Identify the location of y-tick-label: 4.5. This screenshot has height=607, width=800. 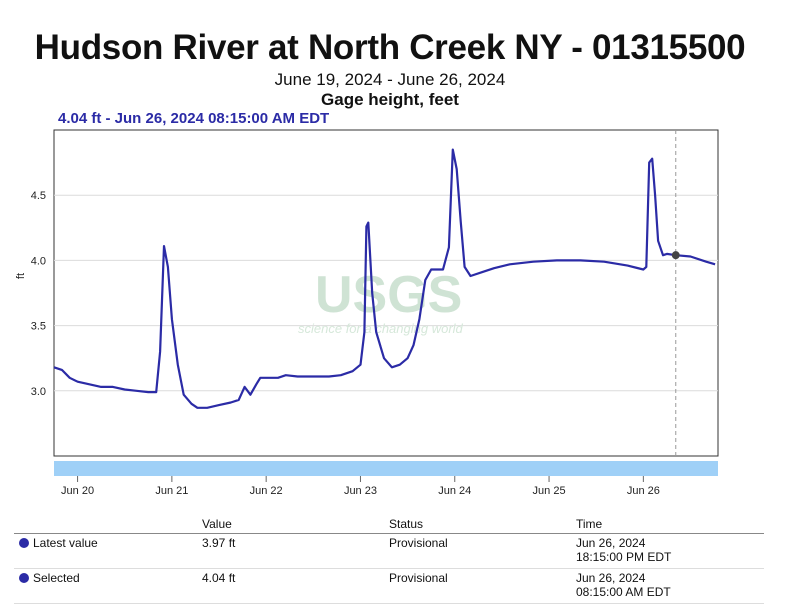
(38, 196).